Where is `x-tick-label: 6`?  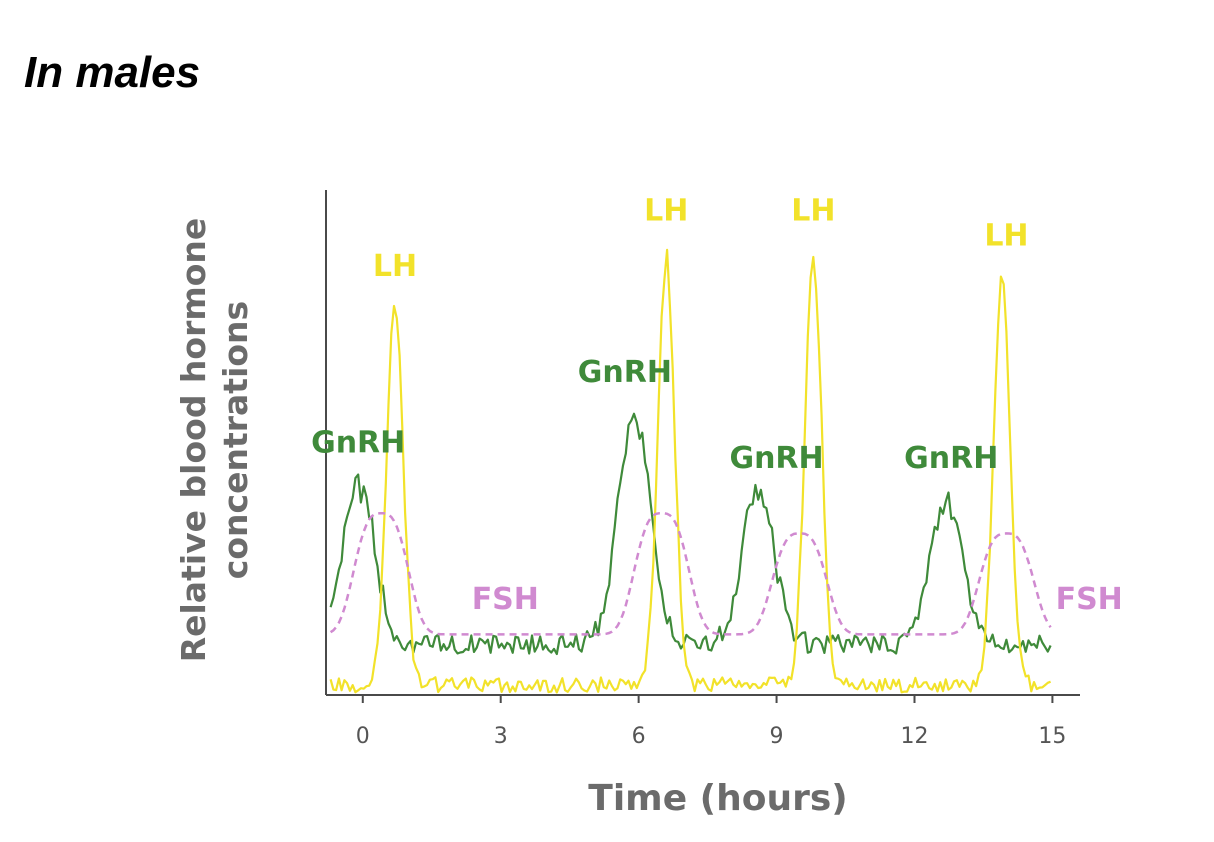 x-tick-label: 6 is located at coordinates (639, 736).